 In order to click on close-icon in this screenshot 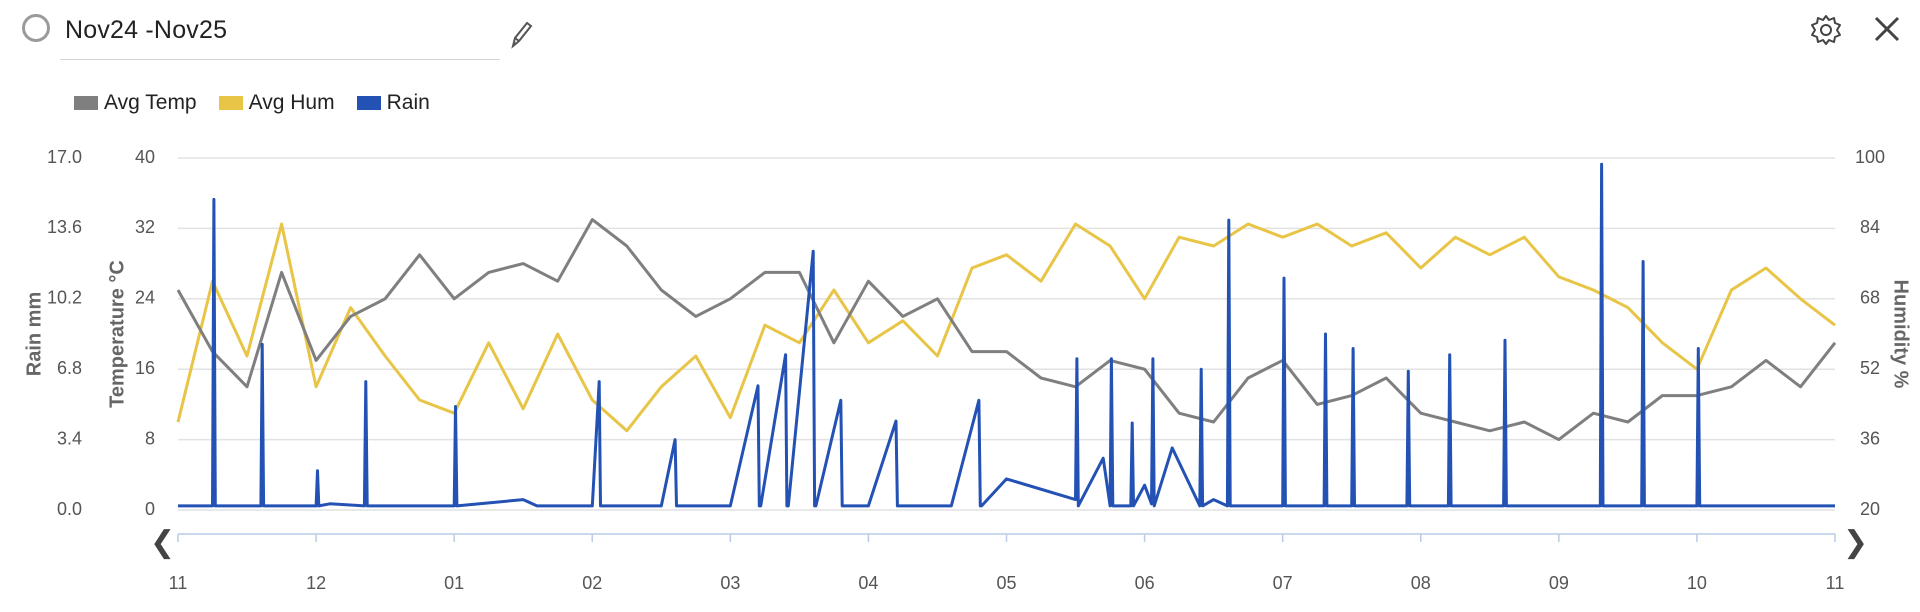, I will do `click(1887, 29)`.